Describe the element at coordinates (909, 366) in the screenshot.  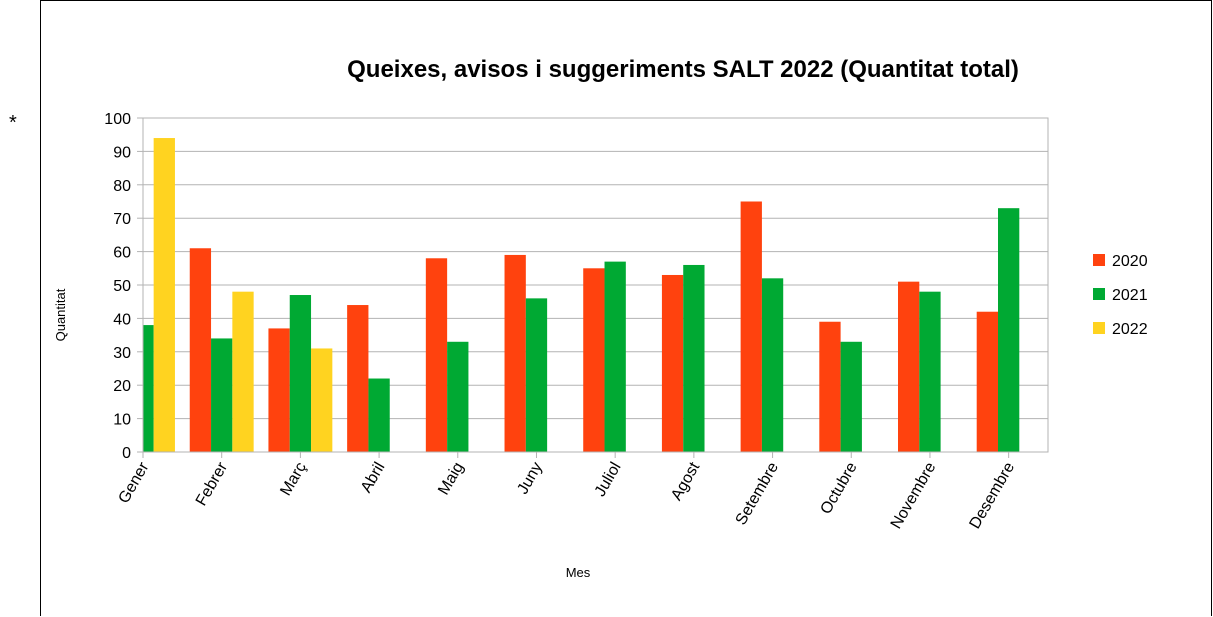
I see `bar-2020-Novembre` at that location.